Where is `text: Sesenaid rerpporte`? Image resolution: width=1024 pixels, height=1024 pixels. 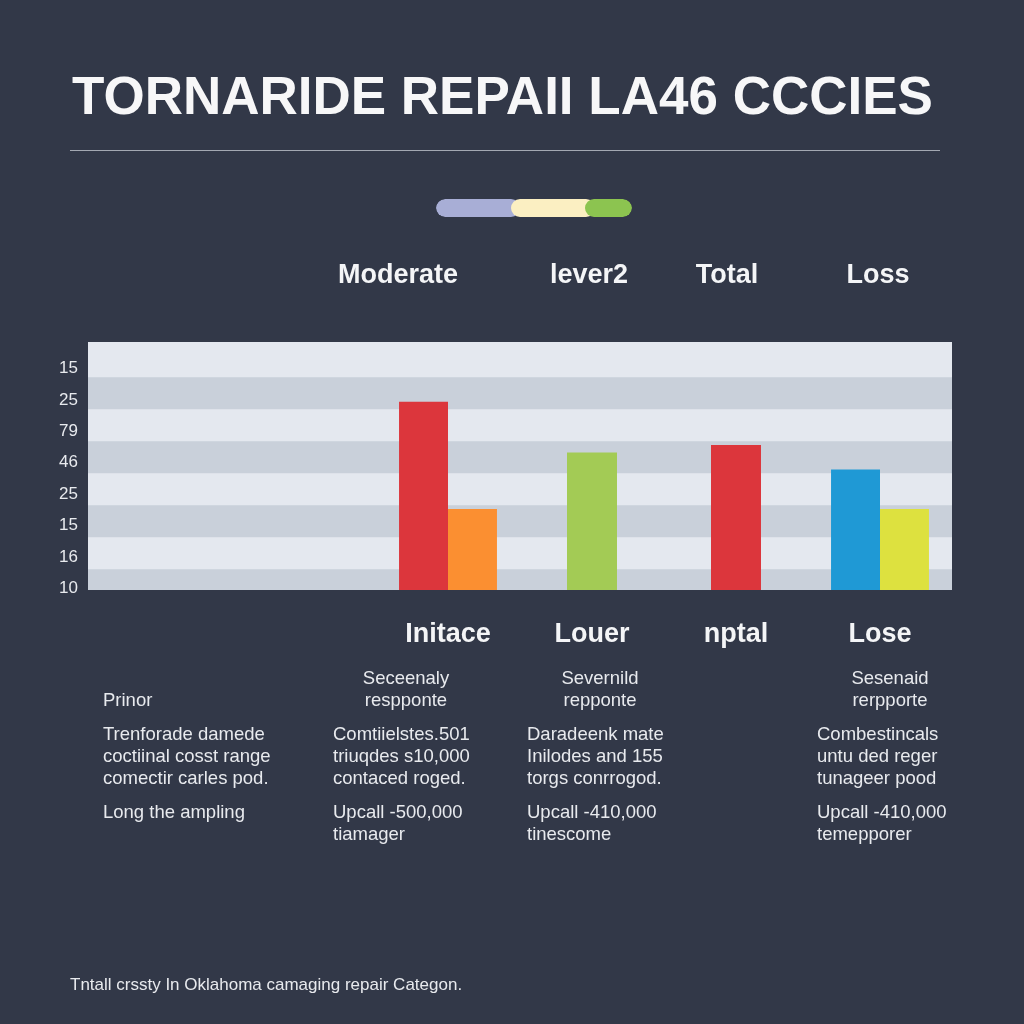 text: Sesenaid rerpporte is located at coordinates (890, 689).